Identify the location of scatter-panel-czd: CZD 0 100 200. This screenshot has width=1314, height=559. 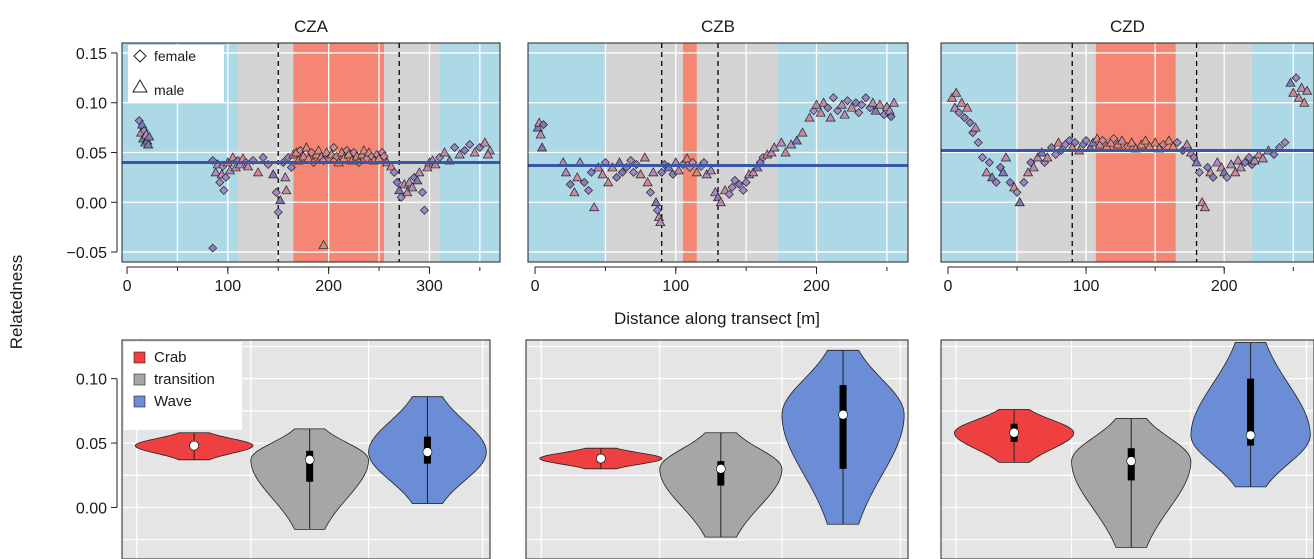
(1127, 156).